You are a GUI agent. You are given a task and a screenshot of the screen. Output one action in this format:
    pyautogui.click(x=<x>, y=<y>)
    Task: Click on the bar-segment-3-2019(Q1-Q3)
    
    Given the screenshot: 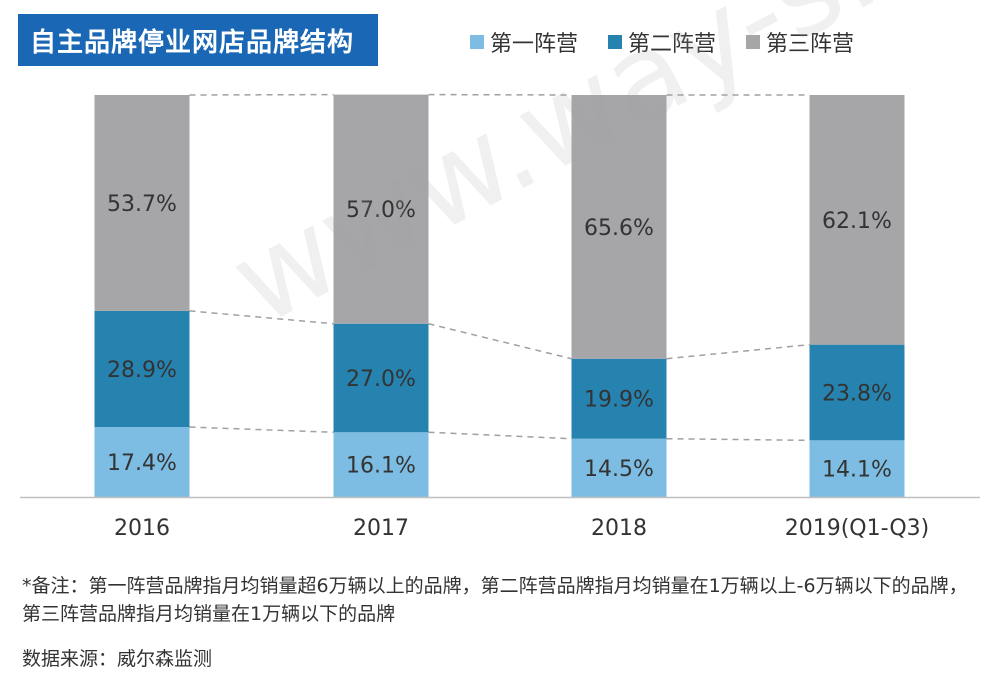 What is the action you would take?
    pyautogui.click(x=857, y=220)
    